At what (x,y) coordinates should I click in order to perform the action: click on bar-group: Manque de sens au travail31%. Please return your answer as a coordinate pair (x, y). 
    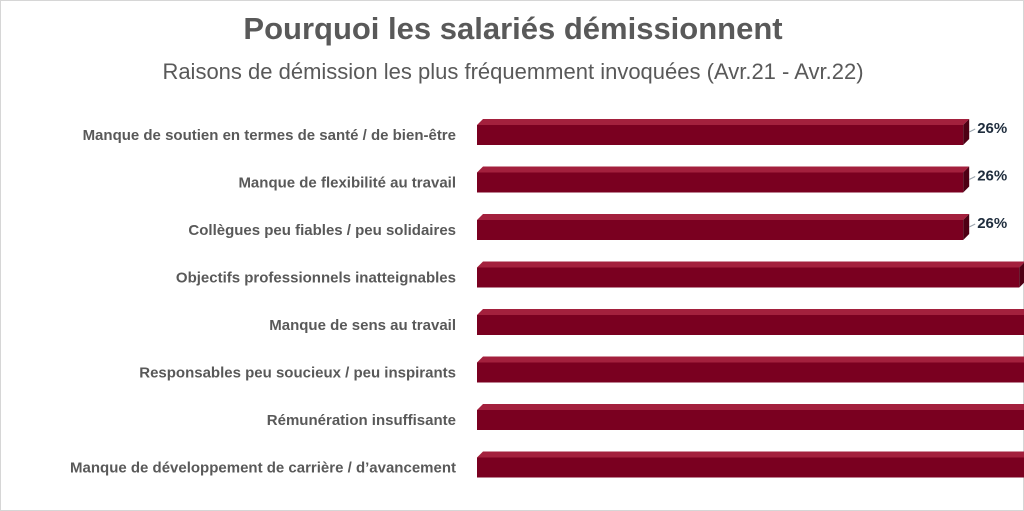
    Looking at the image, I should click on (646, 322).